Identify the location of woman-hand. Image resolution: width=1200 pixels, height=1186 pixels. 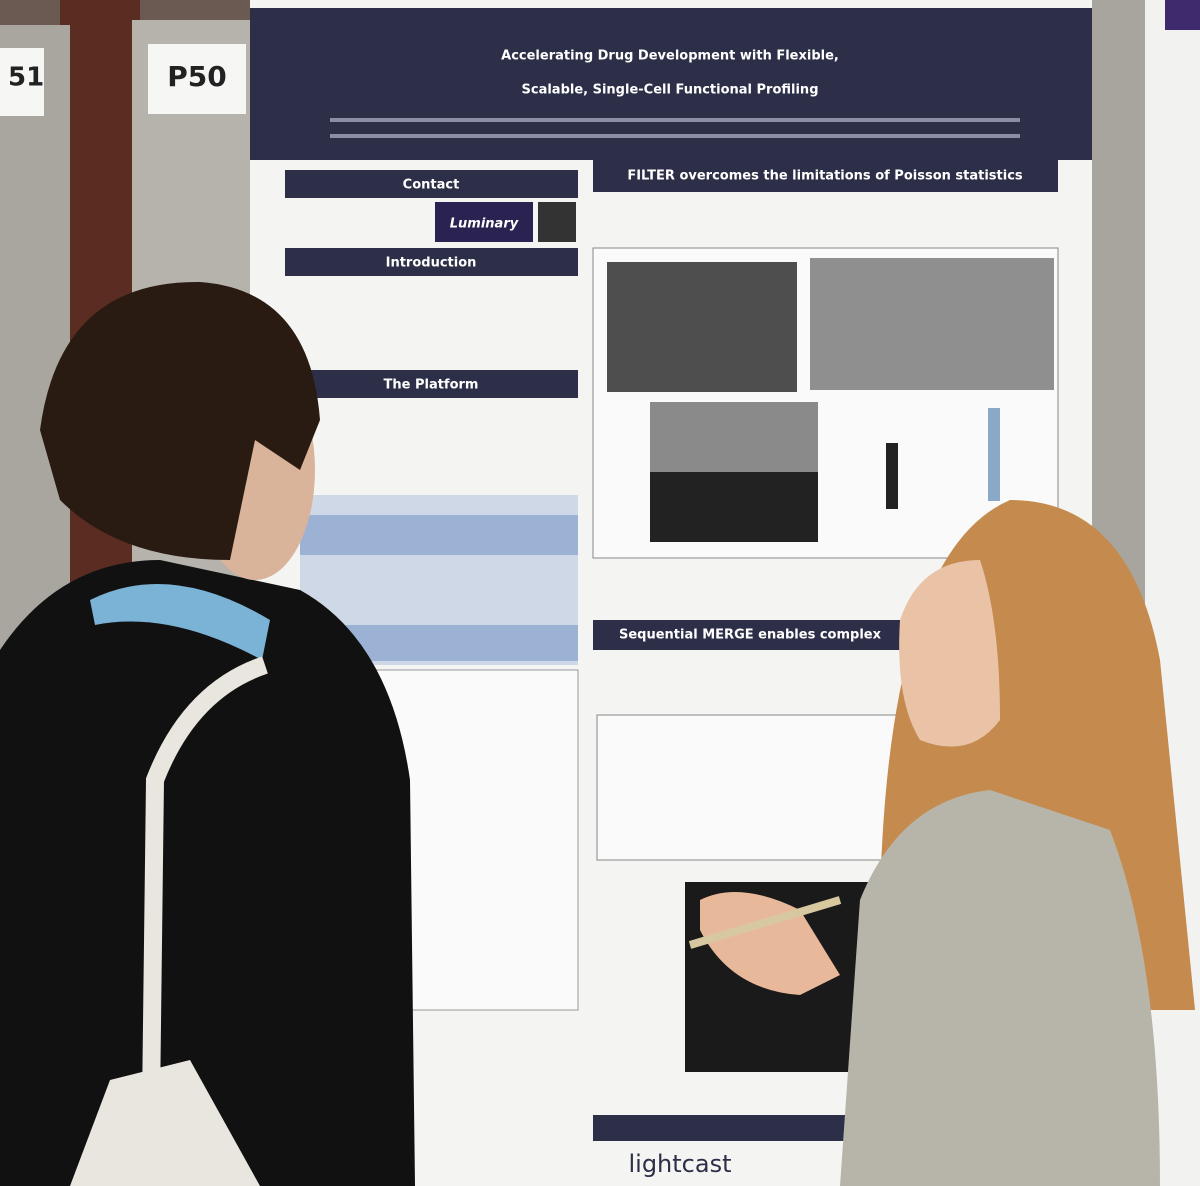
(770, 943).